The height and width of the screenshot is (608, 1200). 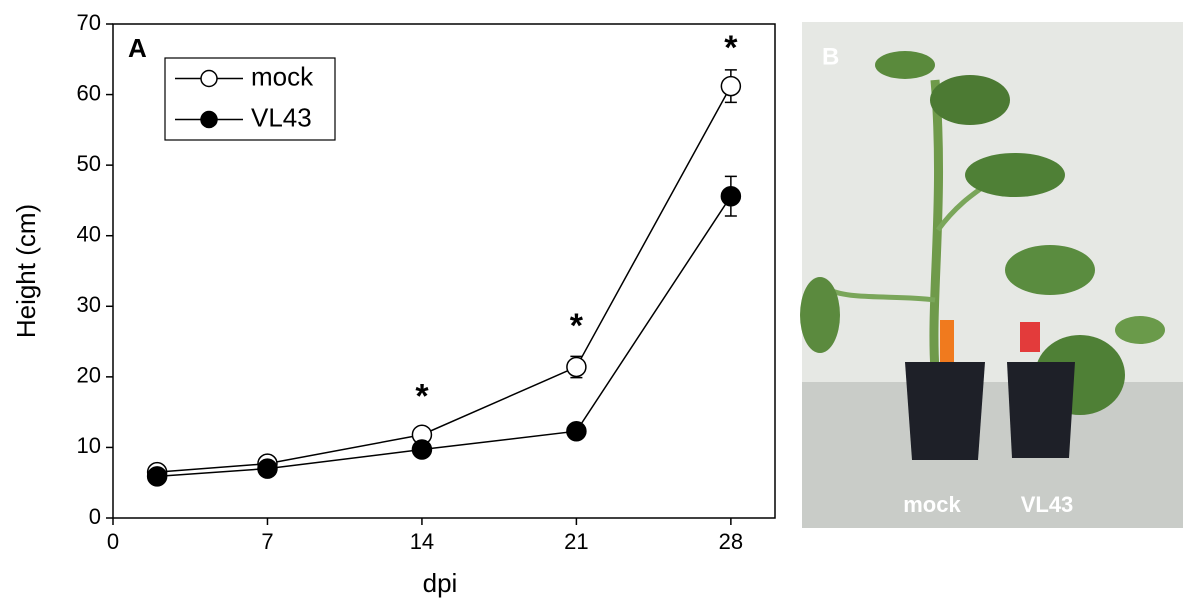 I want to click on y-tick-label: 40, so click(x=89, y=234).